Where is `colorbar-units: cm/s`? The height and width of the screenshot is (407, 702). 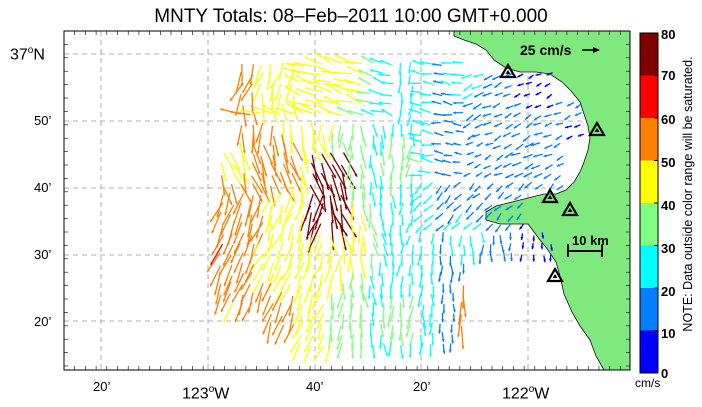 colorbar-units: cm/s is located at coordinates (648, 383).